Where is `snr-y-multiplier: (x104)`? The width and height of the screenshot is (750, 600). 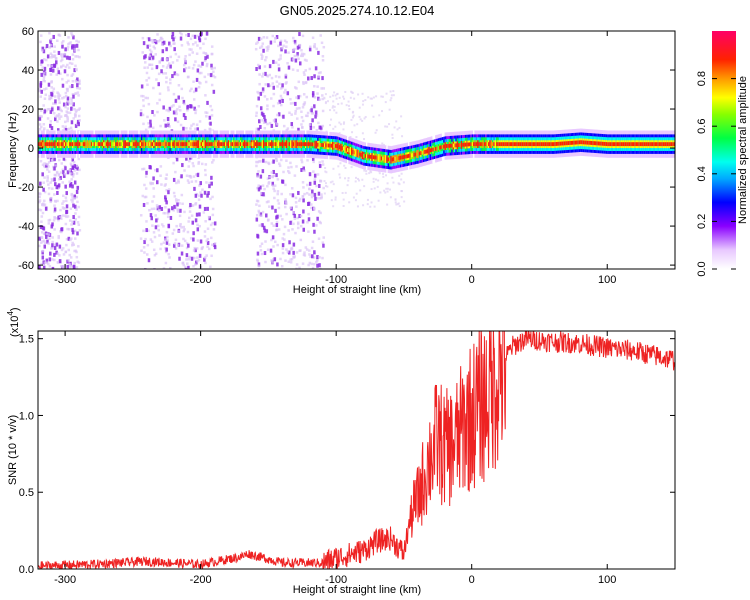 snr-y-multiplier: (x104) is located at coordinates (13, 322).